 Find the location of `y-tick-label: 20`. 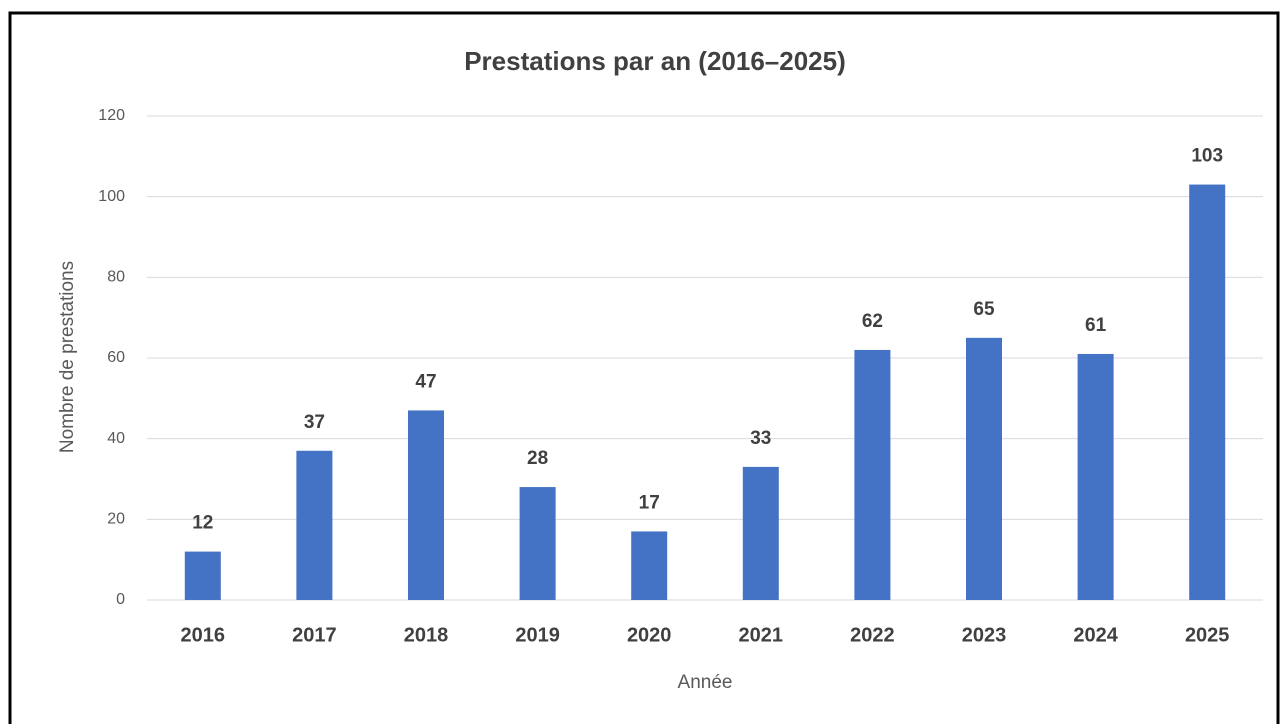

y-tick-label: 20 is located at coordinates (116, 519).